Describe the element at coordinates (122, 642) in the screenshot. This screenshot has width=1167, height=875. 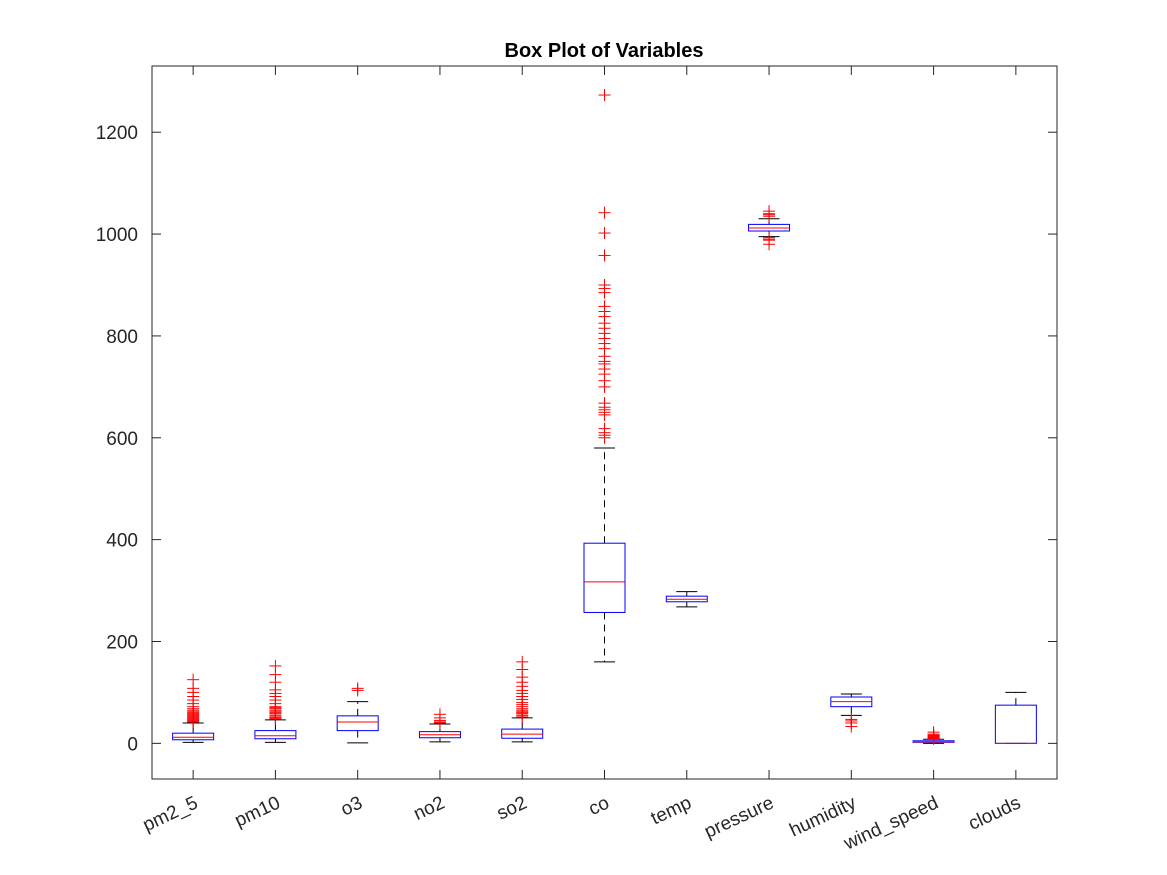
I see `y-tick-label: 200` at that location.